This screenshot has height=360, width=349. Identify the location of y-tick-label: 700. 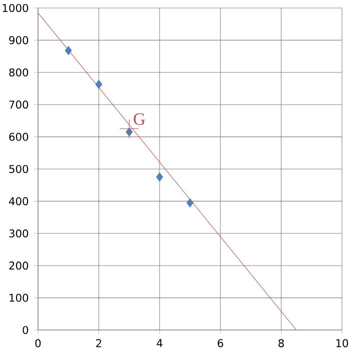
(18, 104).